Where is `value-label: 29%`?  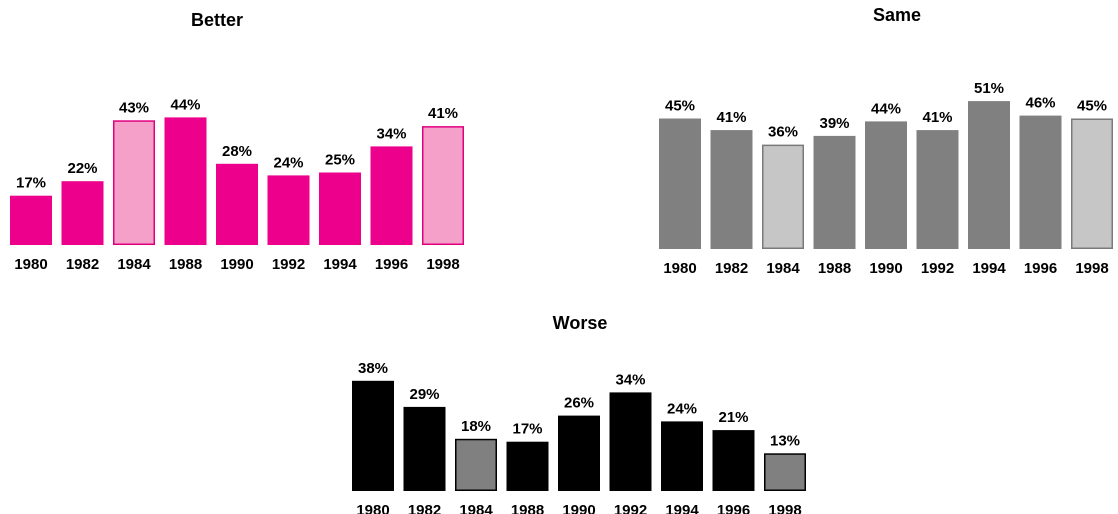
value-label: 29% is located at coordinates (424, 394).